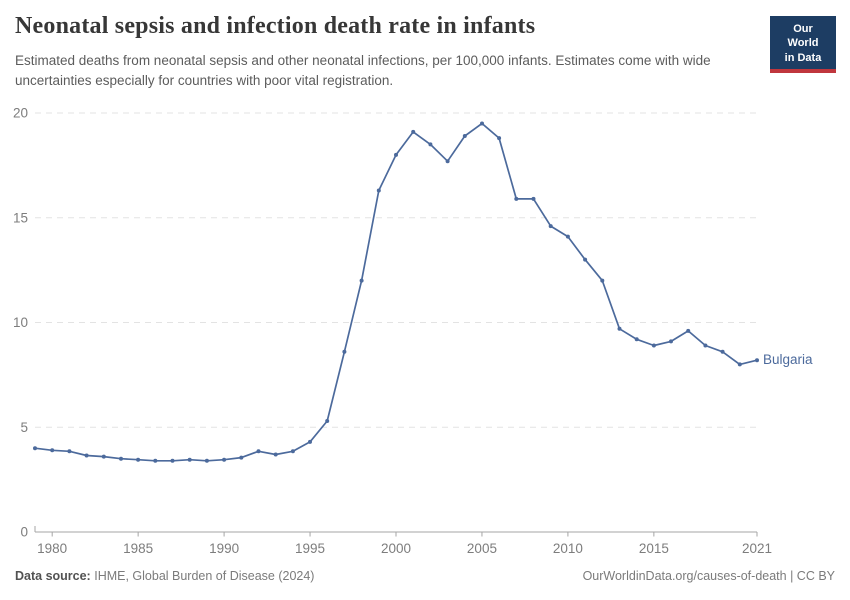 This screenshot has height=600, width=850. I want to click on x-axis-tick-label: 2015, so click(654, 548).